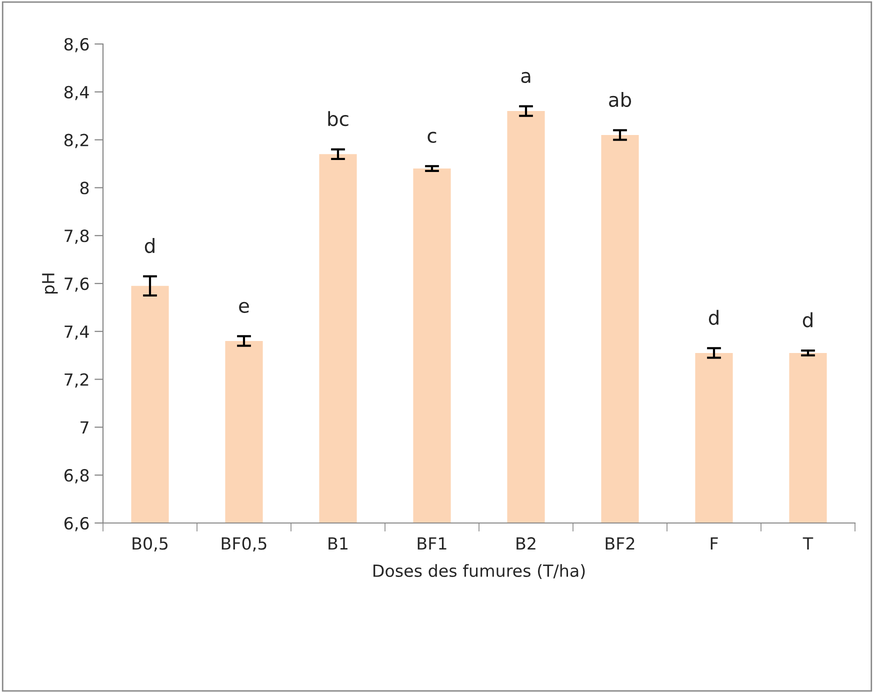  I want to click on x-axis-title: Doses des fumures (T/ha), so click(479, 571).